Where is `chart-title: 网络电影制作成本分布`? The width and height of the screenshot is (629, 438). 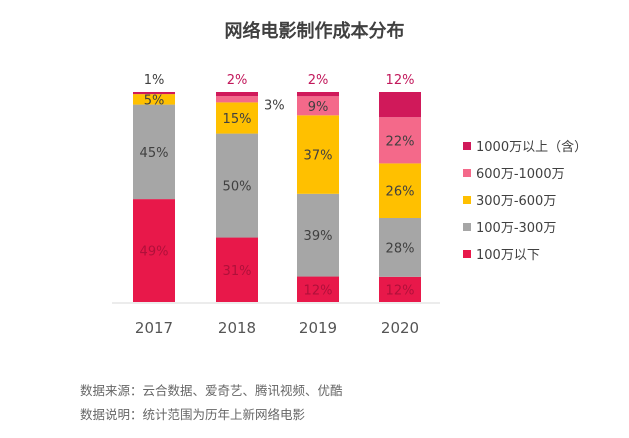
chart-title: 网络电影制作成本分布 is located at coordinates (314, 31).